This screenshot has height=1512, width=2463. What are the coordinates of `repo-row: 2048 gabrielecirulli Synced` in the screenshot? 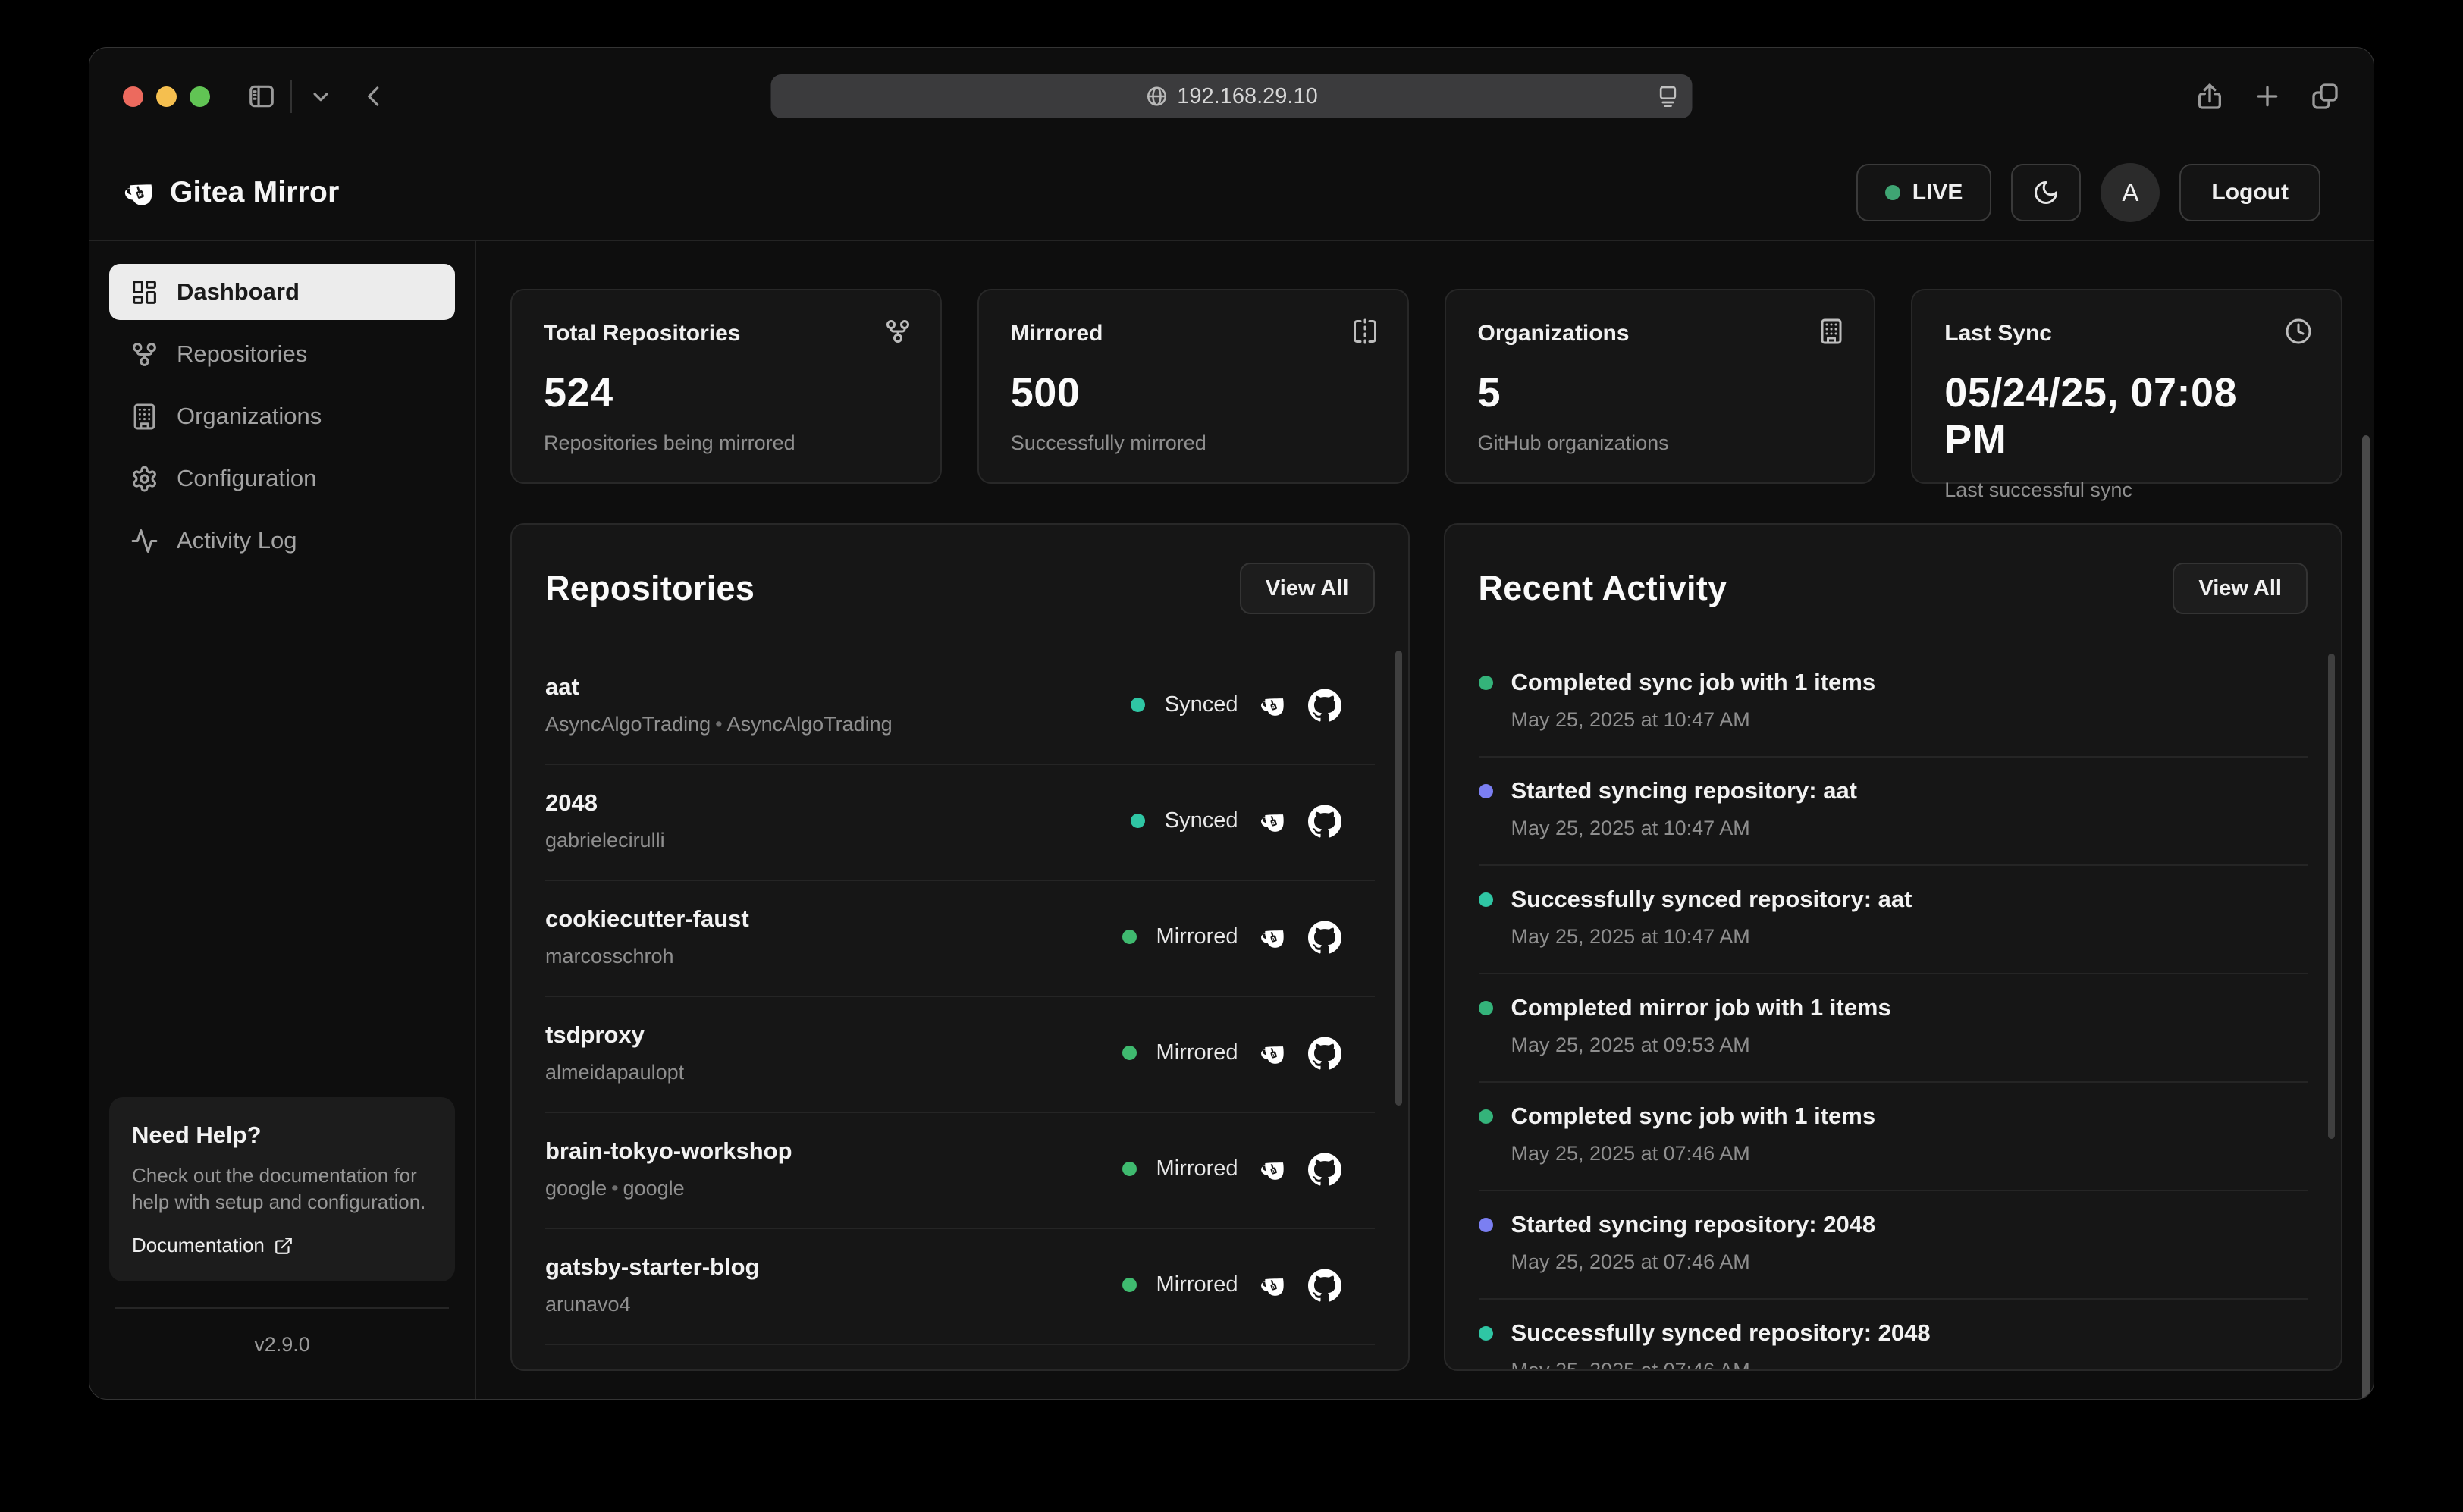 It's located at (960, 823).